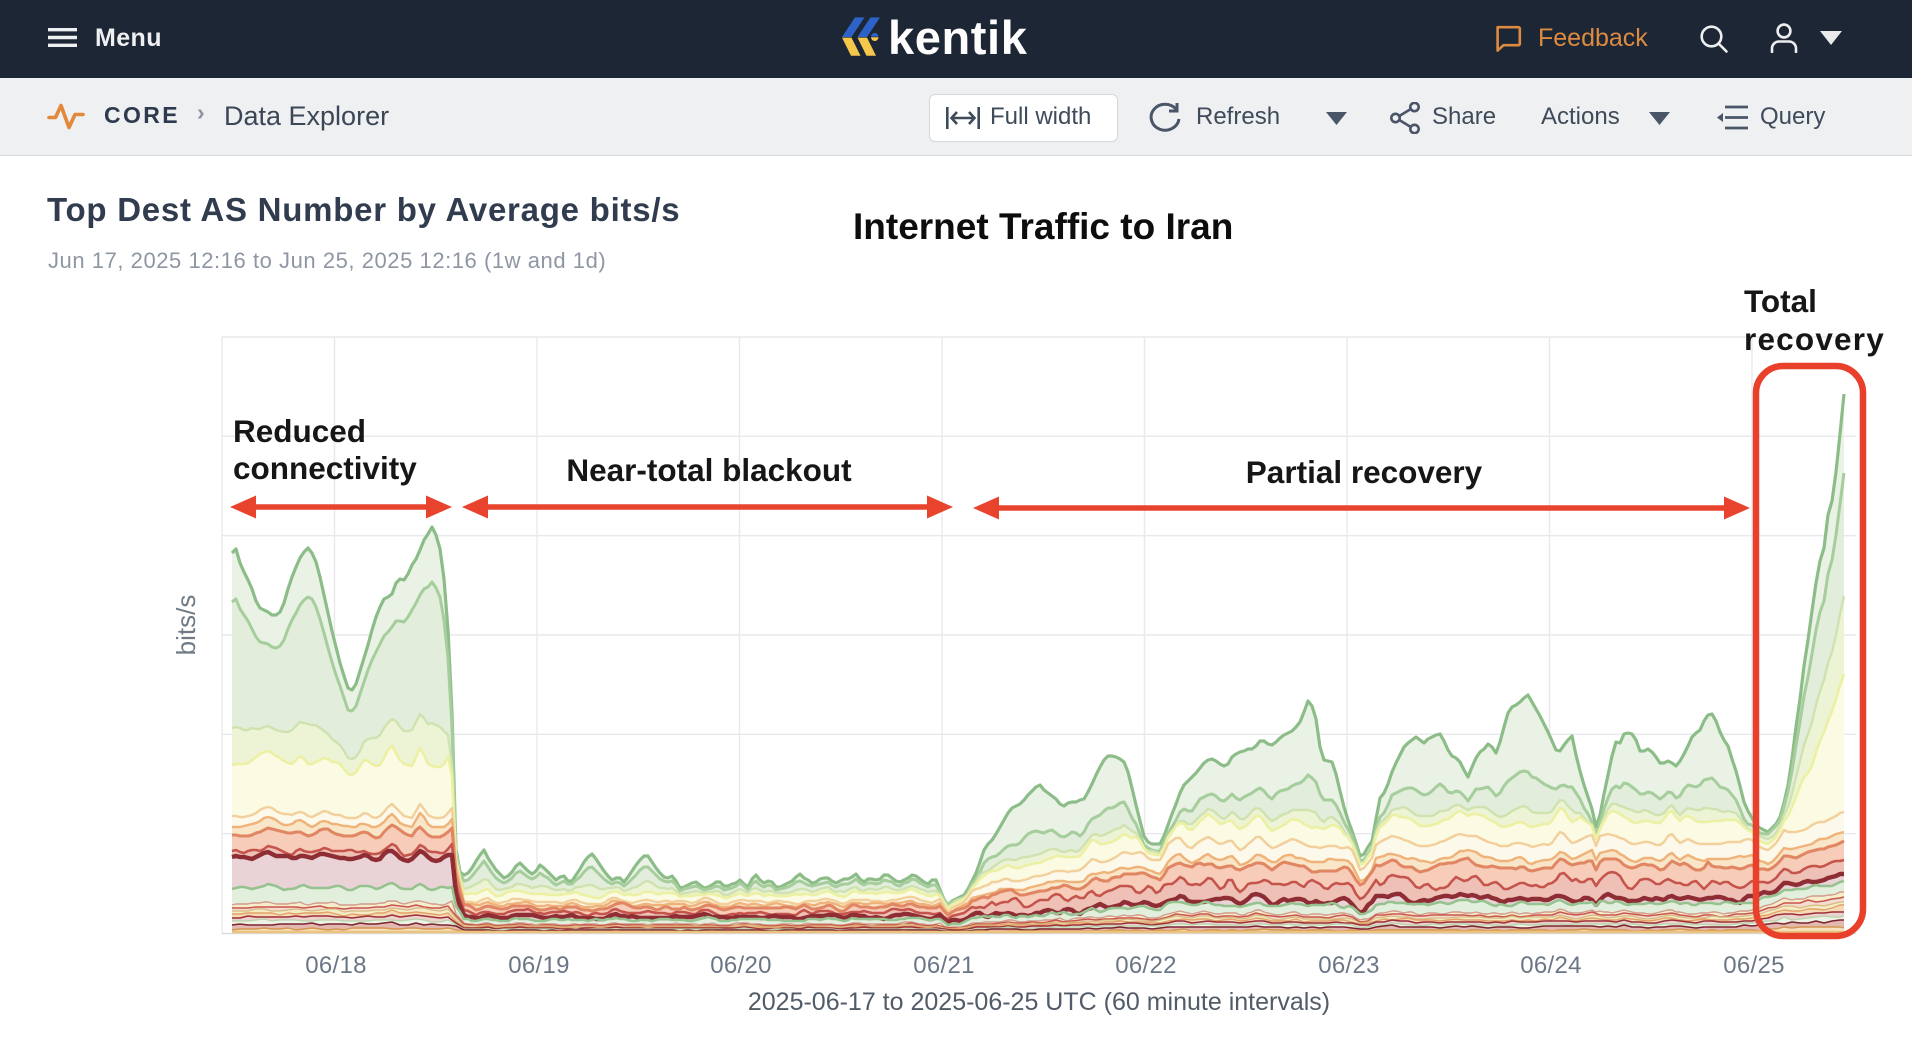 This screenshot has height=1044, width=1912. Describe the element at coordinates (709, 470) in the screenshot. I see `svg-text: Near-total blackout` at that location.